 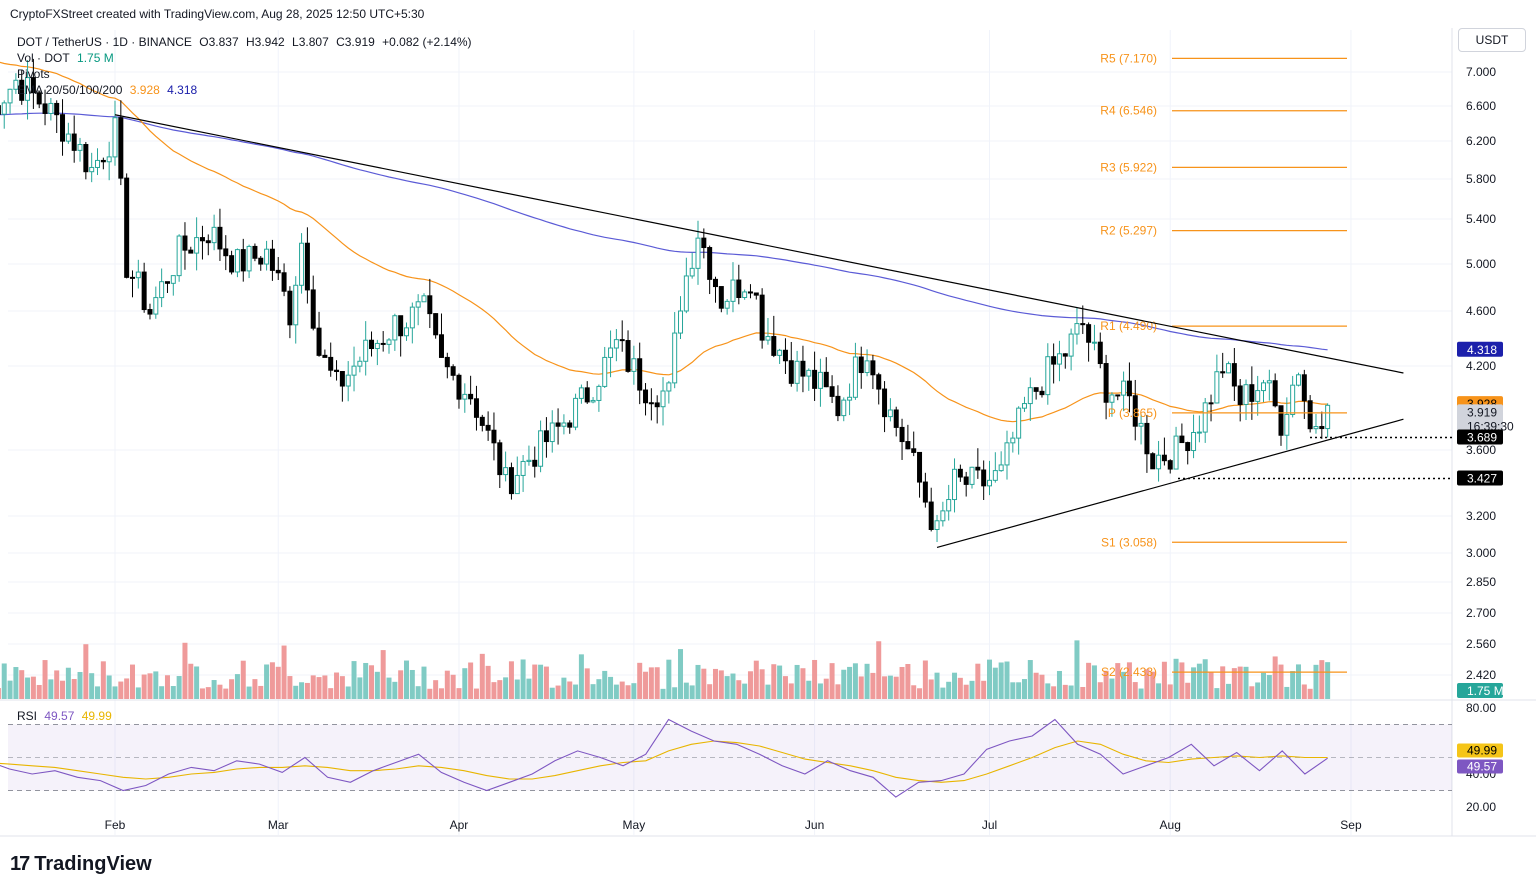 I want to click on pivot-label-p: P (3.865), so click(x=1132, y=413).